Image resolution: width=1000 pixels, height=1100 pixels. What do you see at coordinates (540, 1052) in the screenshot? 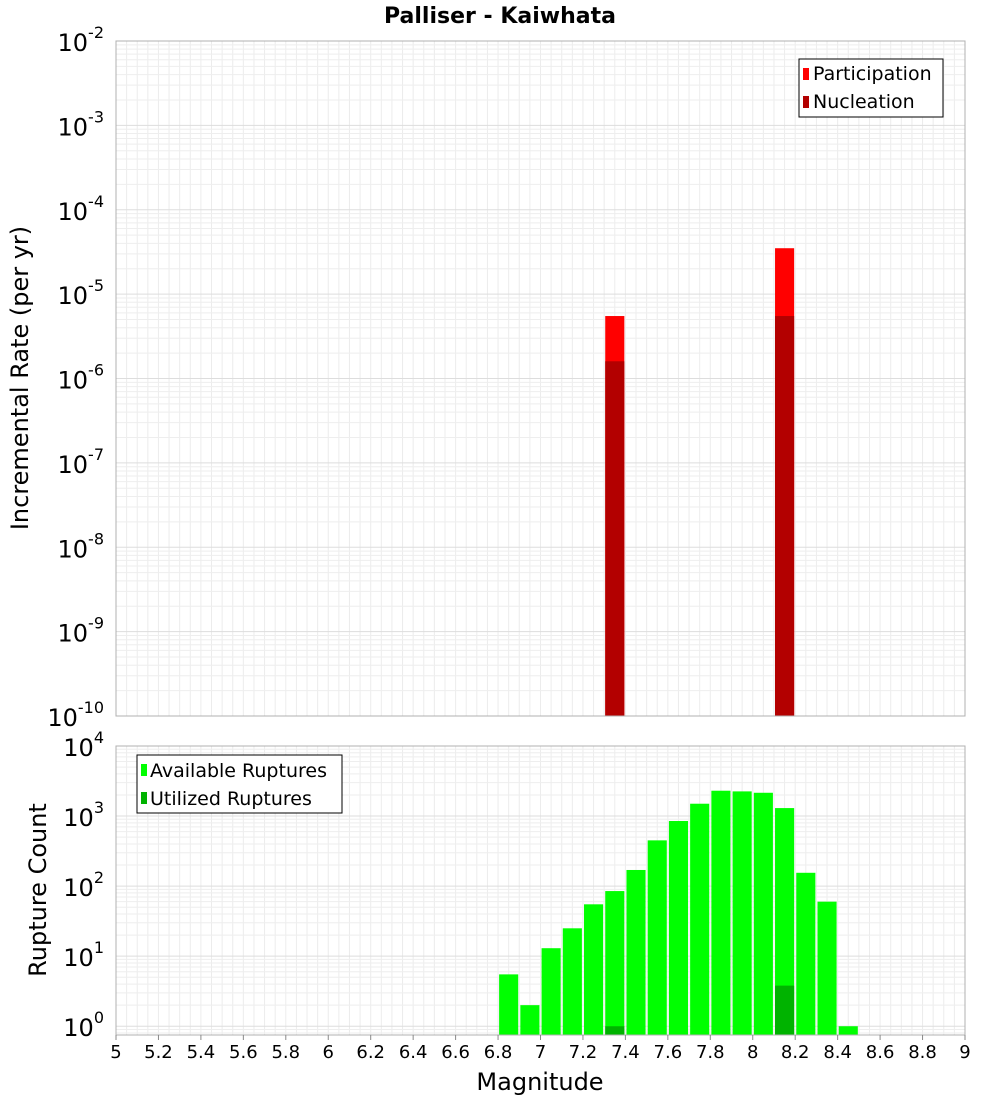
I see `x-tick-label: 7` at bounding box center [540, 1052].